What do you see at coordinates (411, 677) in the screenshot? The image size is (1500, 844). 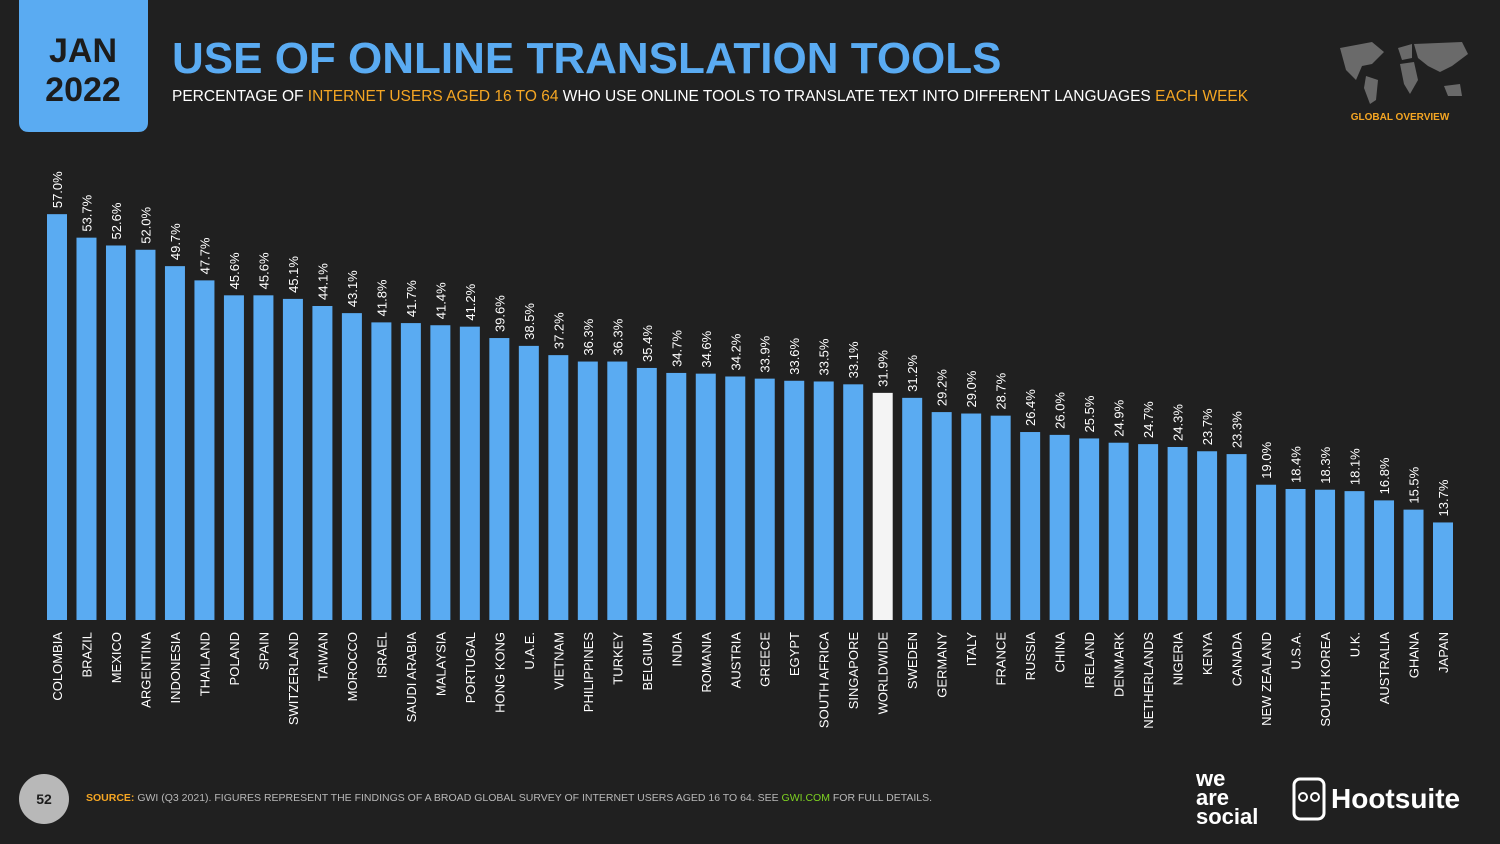 I see `category-label: SAUDI ARABIA` at bounding box center [411, 677].